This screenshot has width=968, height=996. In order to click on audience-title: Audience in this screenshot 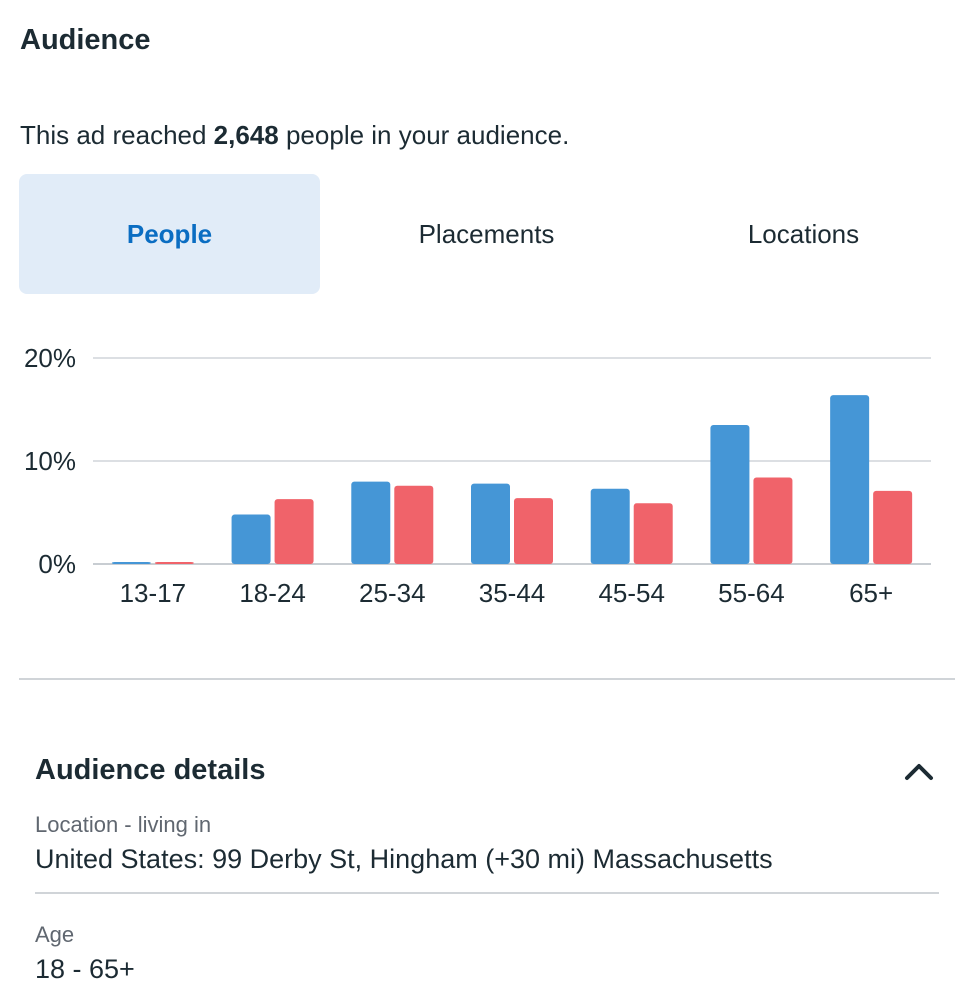, I will do `click(85, 40)`.